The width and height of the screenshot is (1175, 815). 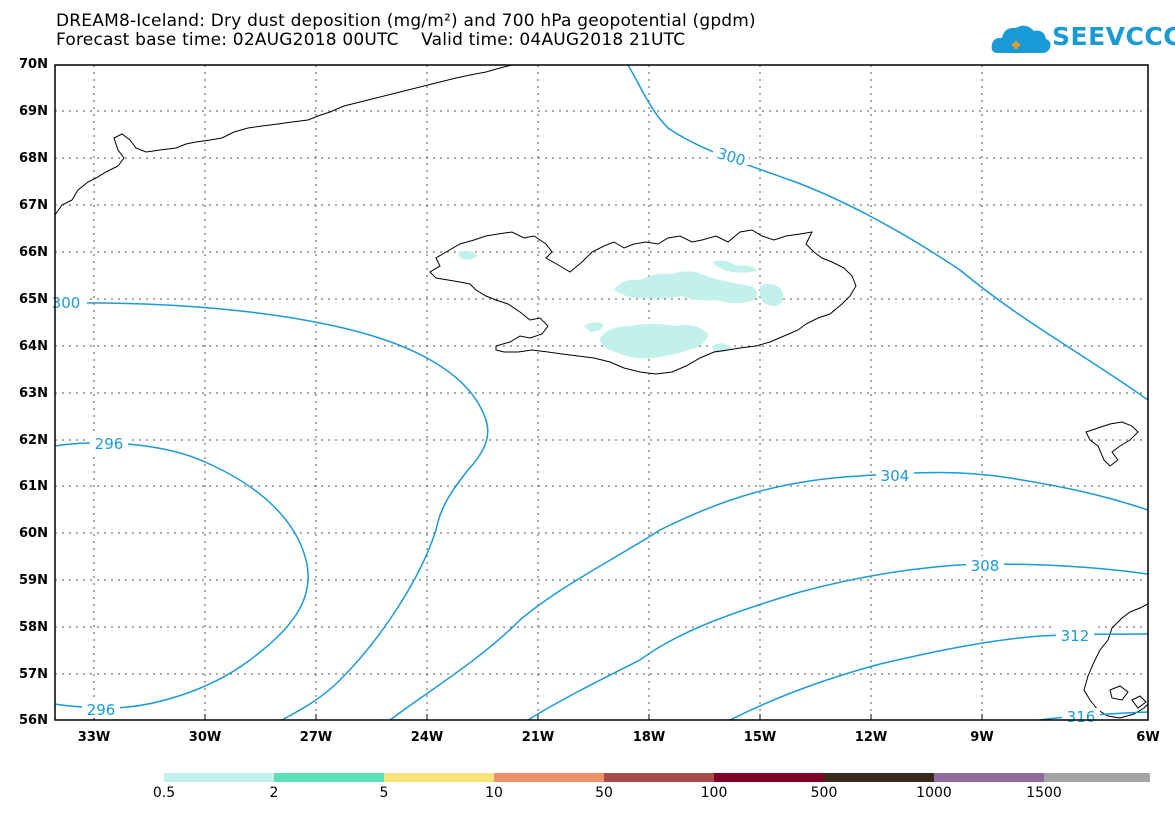 What do you see at coordinates (1113, 36) in the screenshot?
I see `logo-text: SEEVCCC` at bounding box center [1113, 36].